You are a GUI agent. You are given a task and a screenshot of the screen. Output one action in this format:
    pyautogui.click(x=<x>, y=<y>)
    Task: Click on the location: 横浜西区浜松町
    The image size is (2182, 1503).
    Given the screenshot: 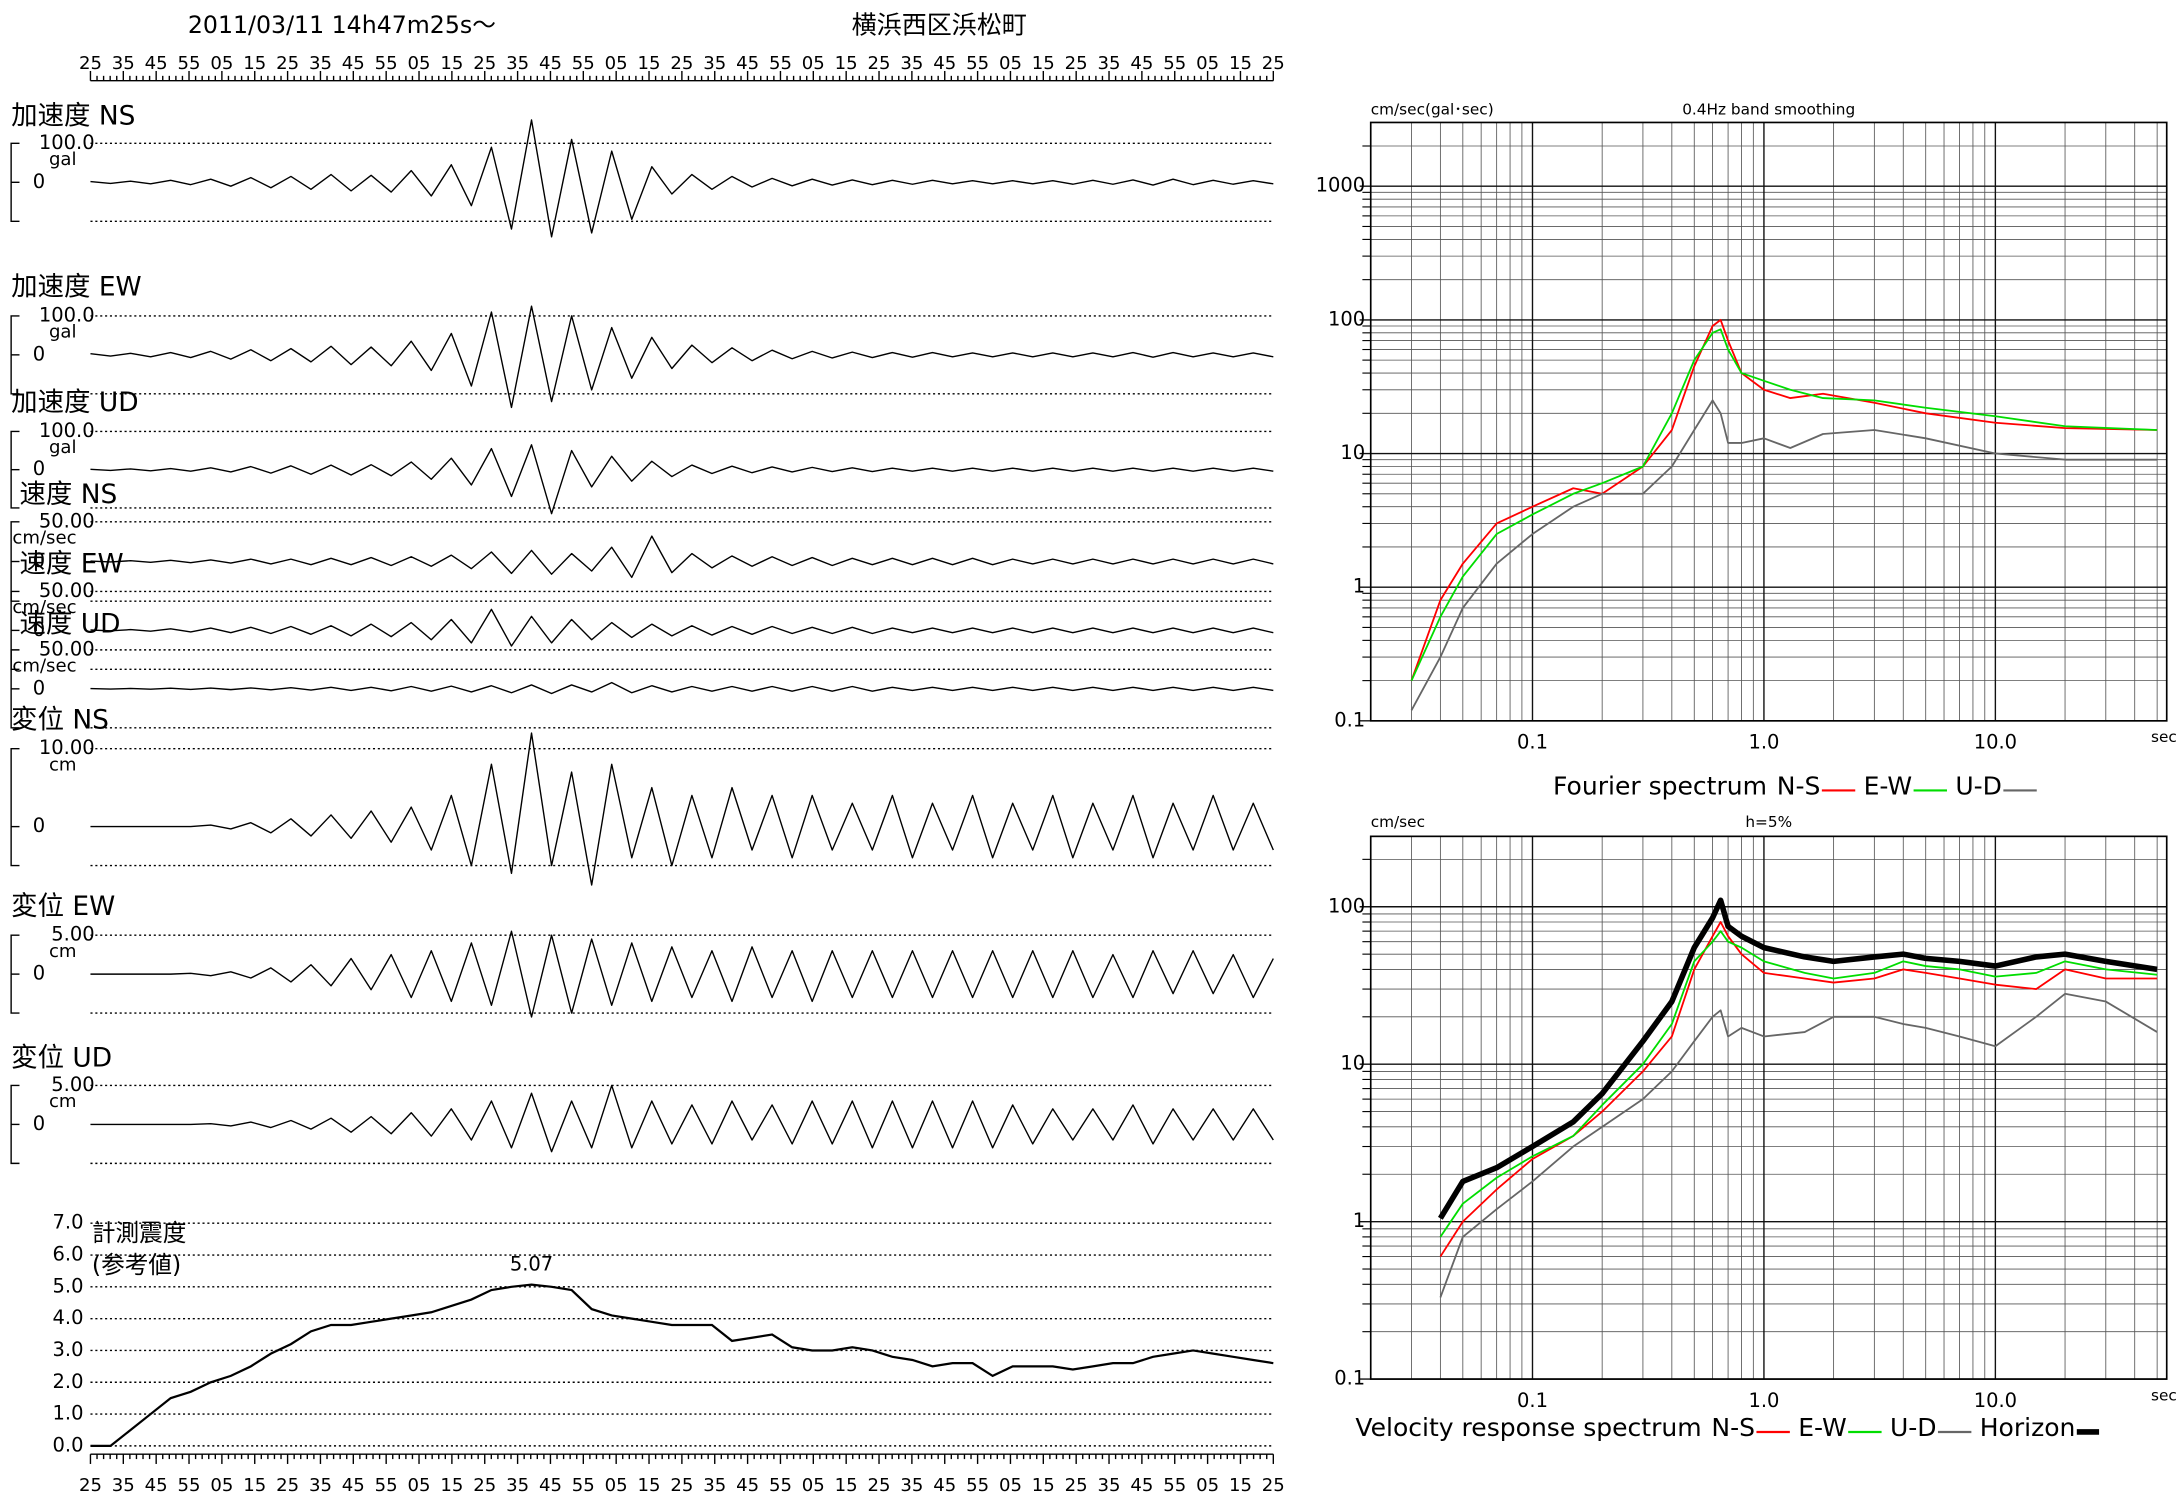 What is the action you would take?
    pyautogui.click(x=939, y=24)
    